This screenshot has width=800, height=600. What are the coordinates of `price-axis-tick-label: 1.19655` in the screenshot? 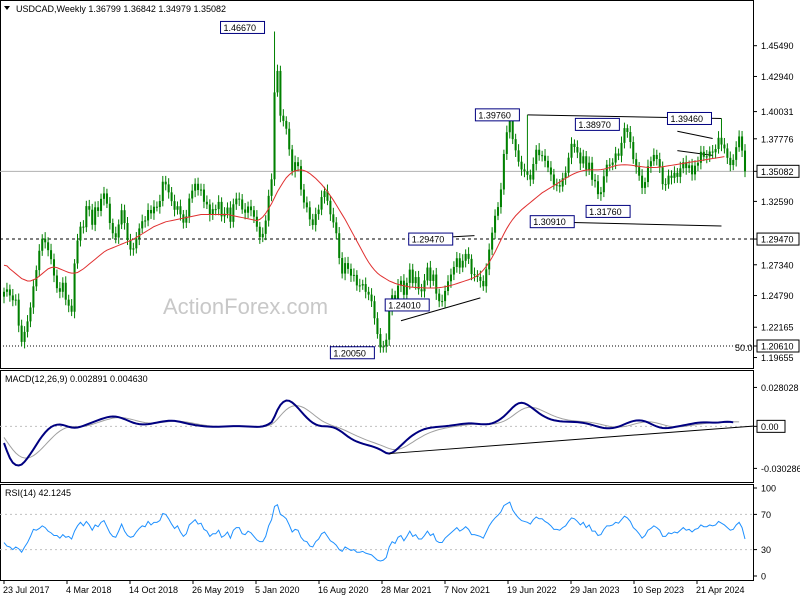 It's located at (777, 358).